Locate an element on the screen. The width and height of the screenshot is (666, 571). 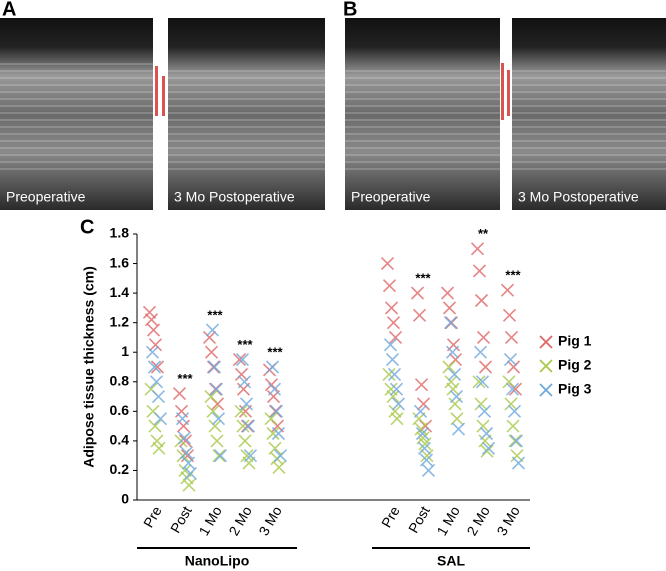
y-tick-label: 1 is located at coordinates (125, 351).